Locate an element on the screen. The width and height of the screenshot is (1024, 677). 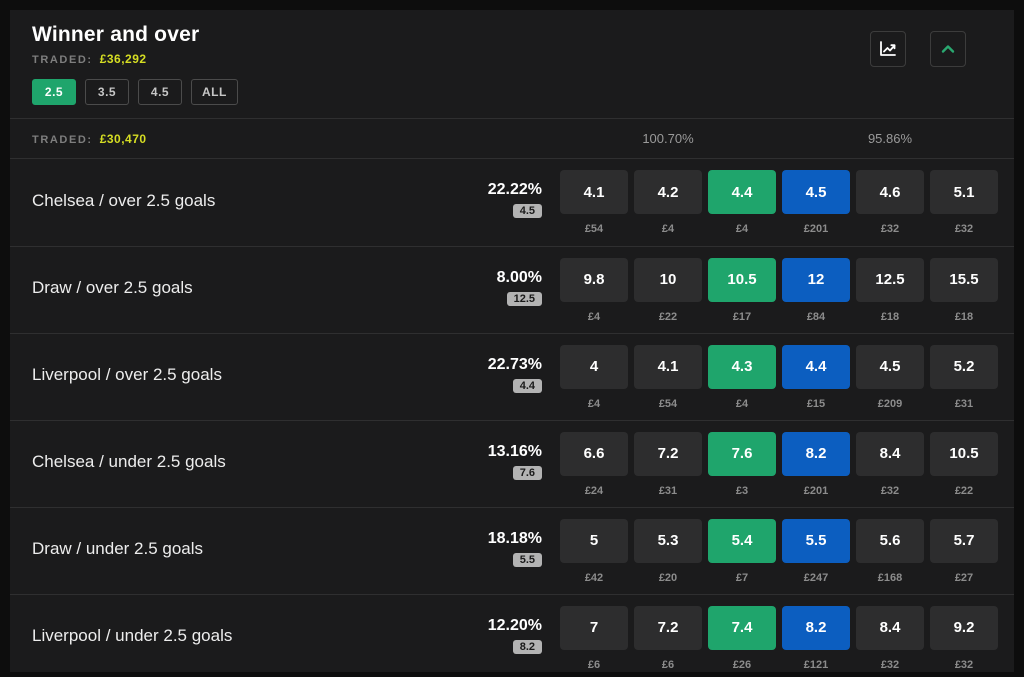
price-cell: 9.8 is located at coordinates (594, 279).